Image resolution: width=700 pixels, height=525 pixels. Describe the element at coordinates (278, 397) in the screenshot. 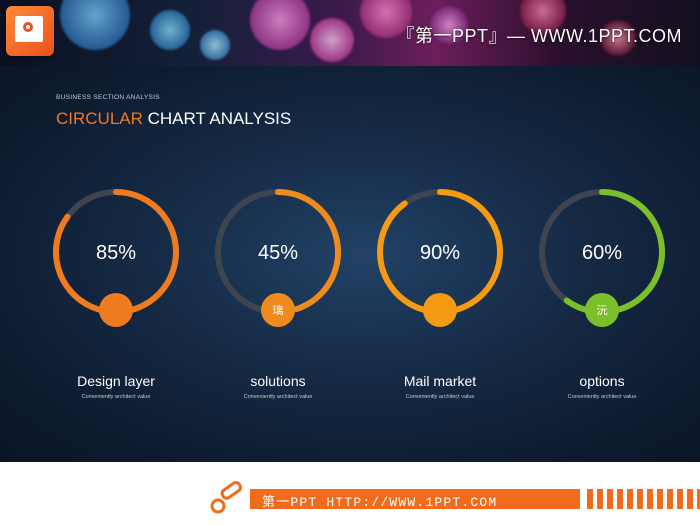

I see `donut-sublabel-2: Conveniently architect value` at that location.